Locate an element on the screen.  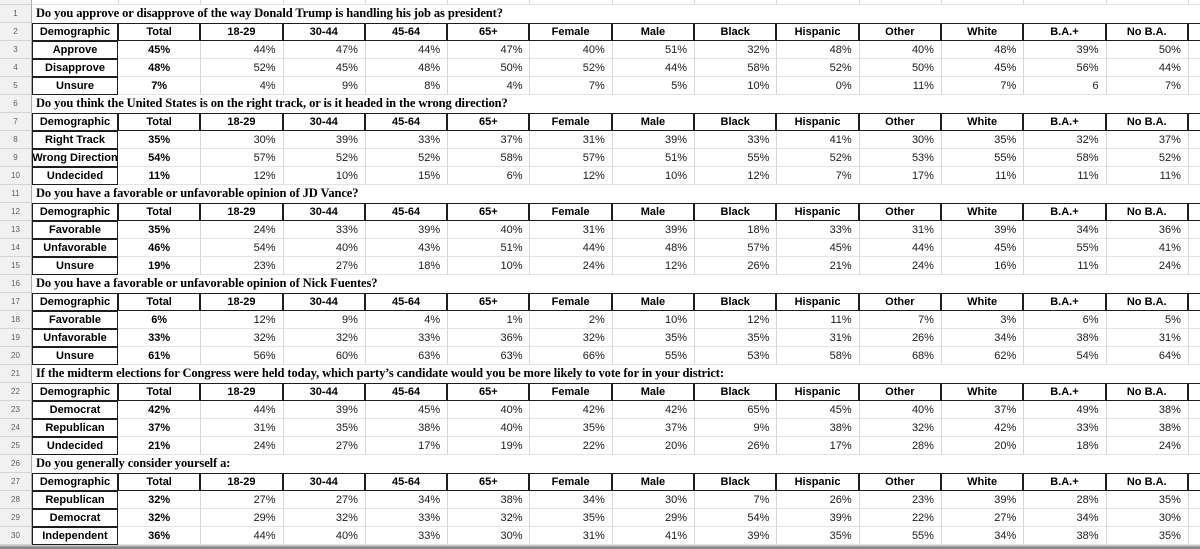
row-number: 29 is located at coordinates (16, 518).